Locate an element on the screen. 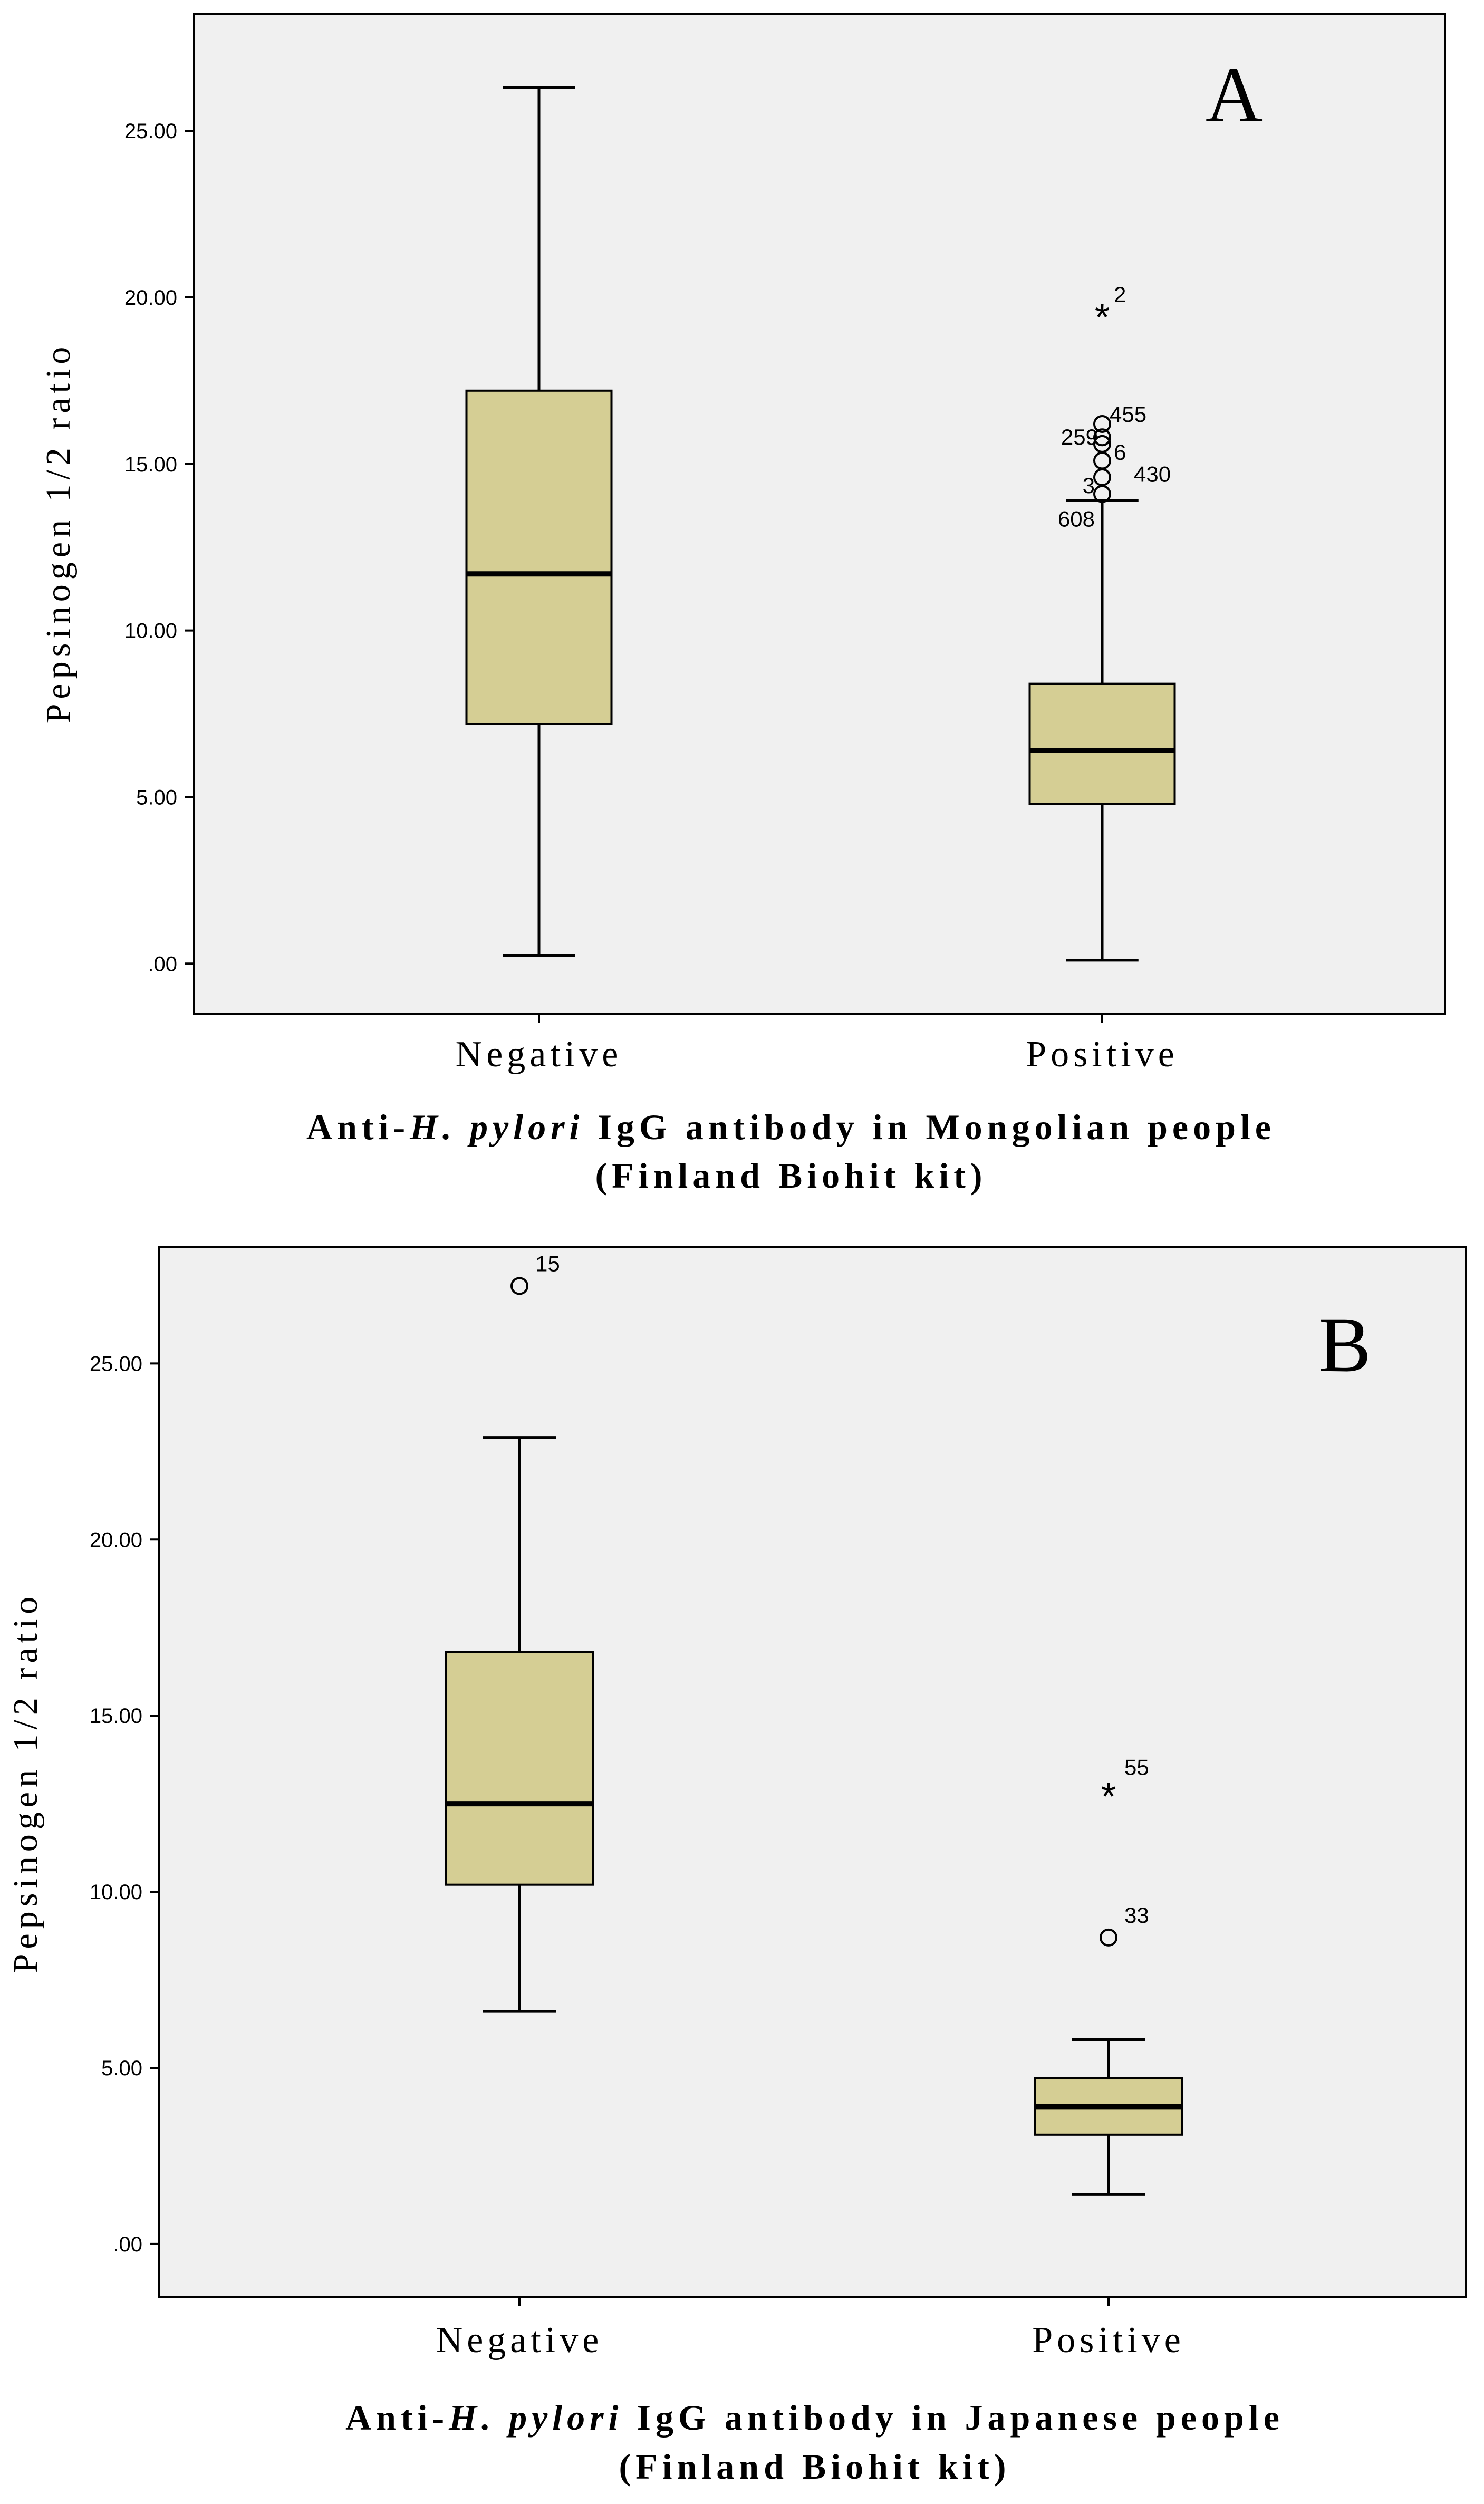 This screenshot has width=1484, height=2504. outlier-label: 430 is located at coordinates (1153, 473).